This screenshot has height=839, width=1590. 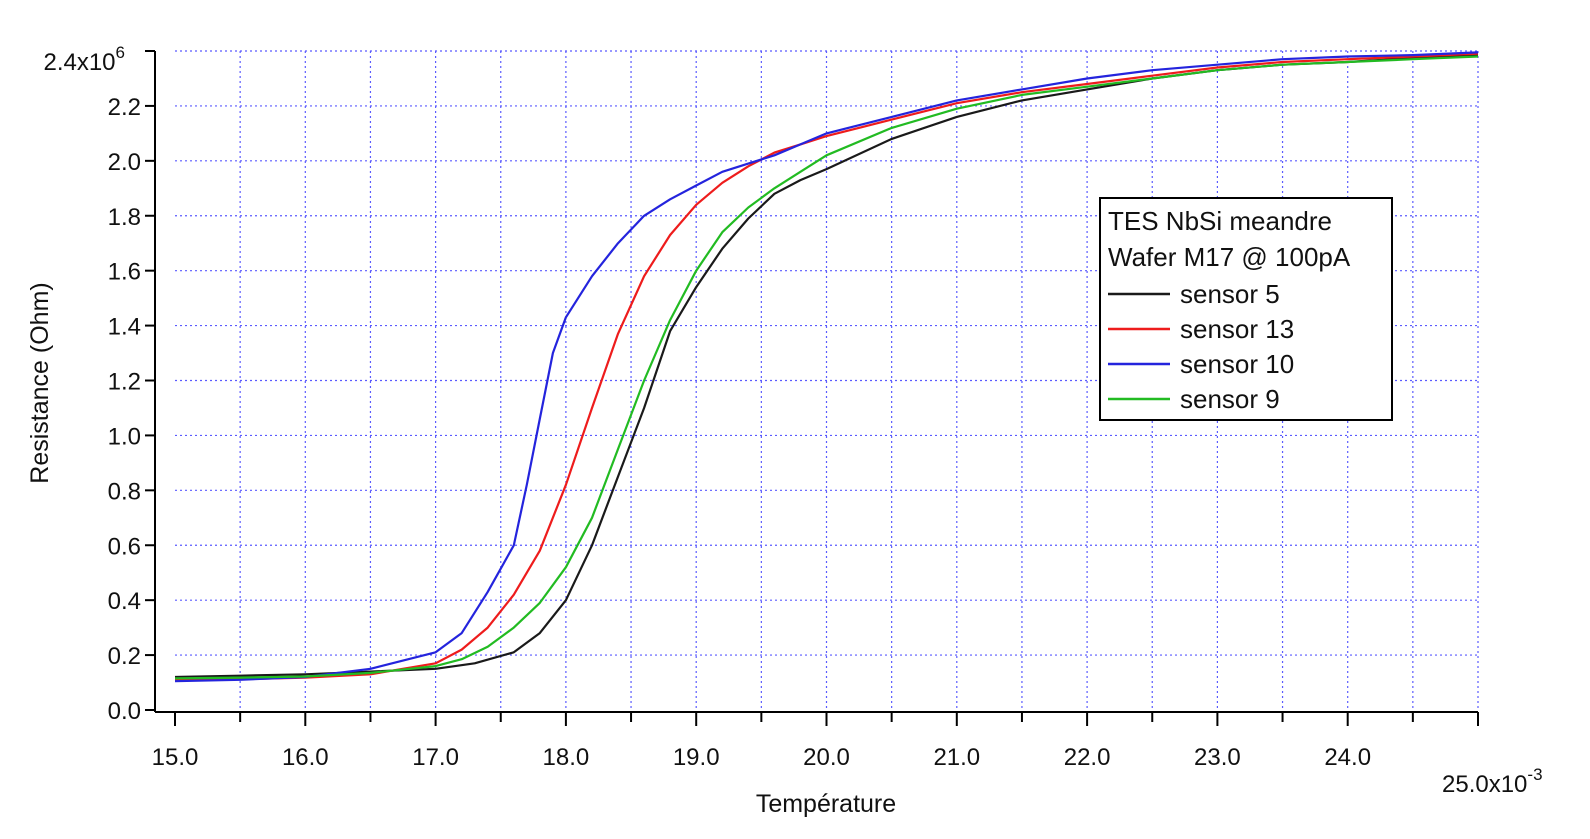 I want to click on y-tick-label: 0.8, so click(x=124, y=491).